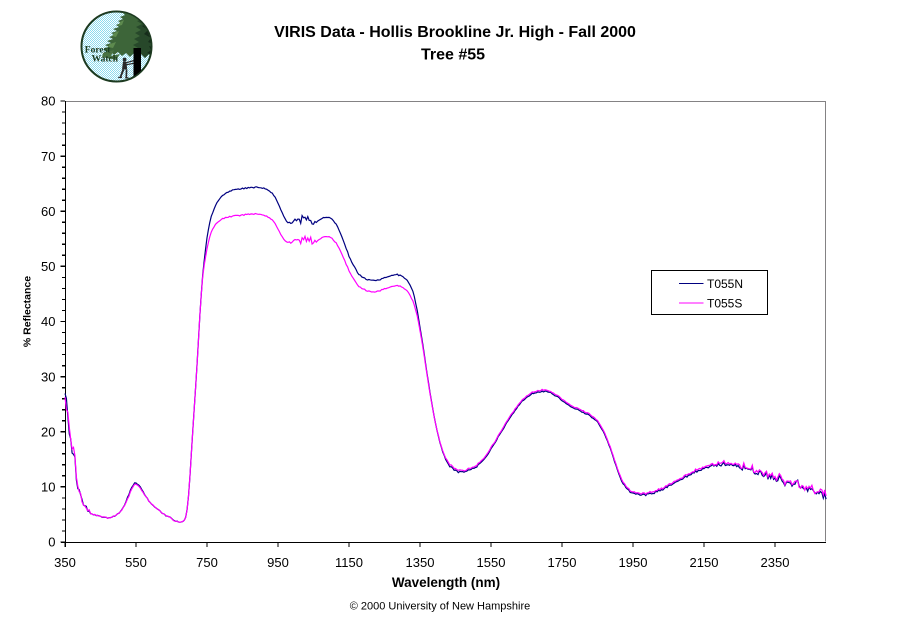 This screenshot has width=911, height=623. I want to click on svg-text: Watch, so click(105, 59).